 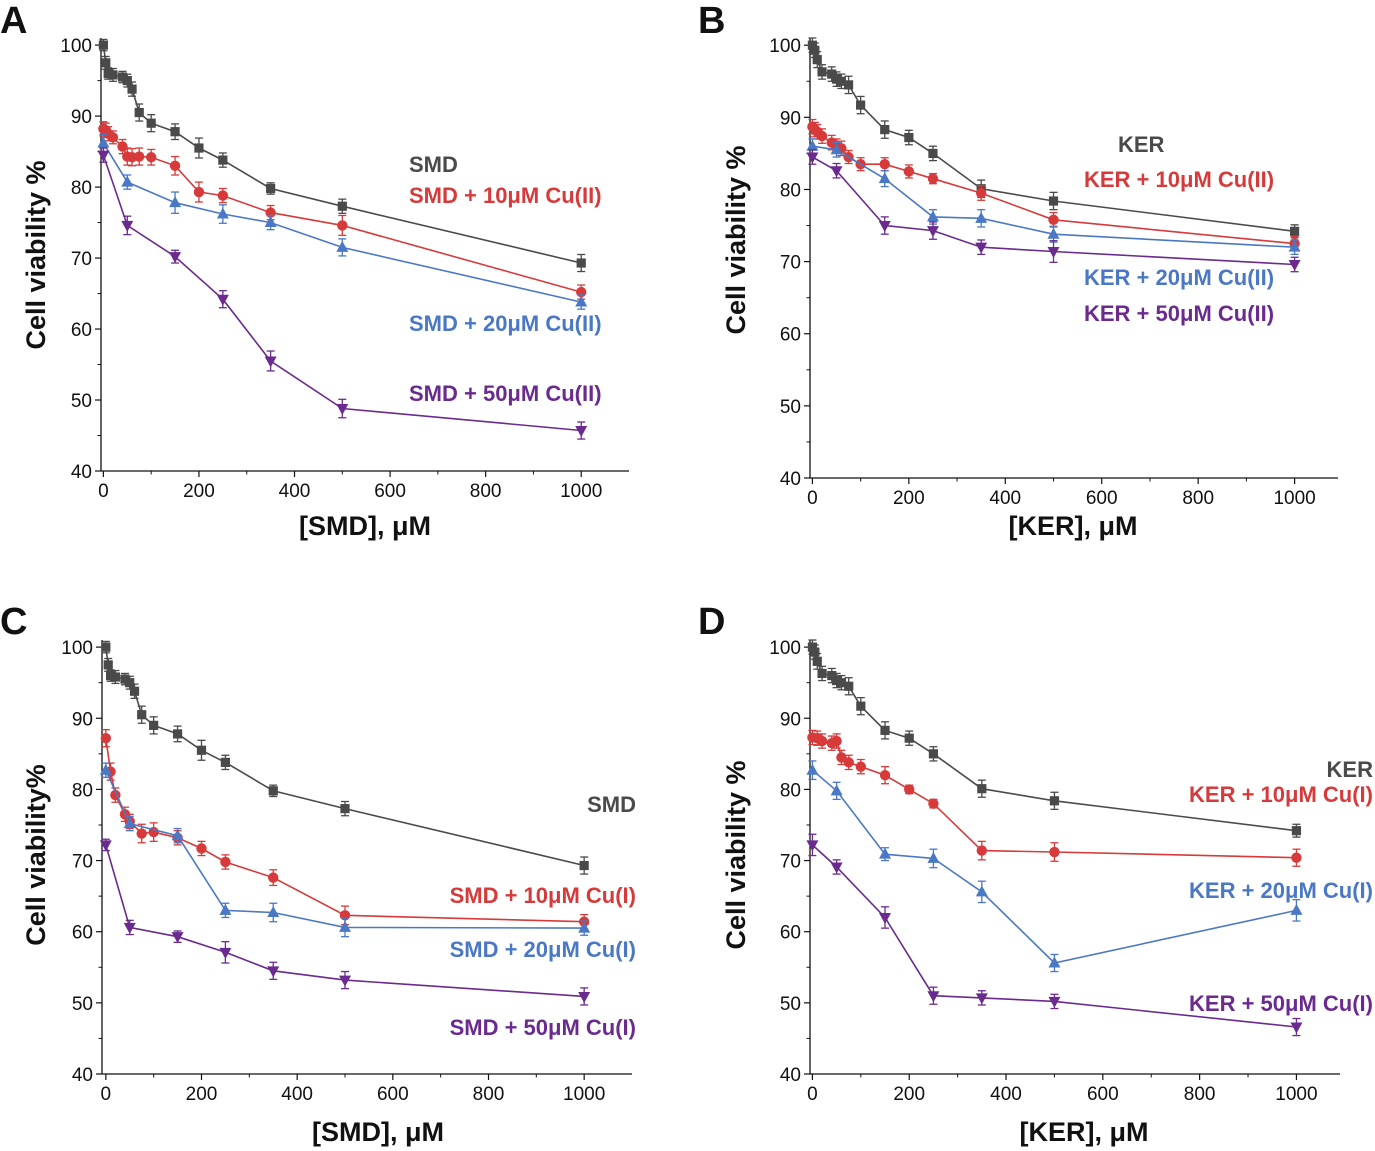 I want to click on y-axis-title: Cell viability%, so click(x=36, y=855).